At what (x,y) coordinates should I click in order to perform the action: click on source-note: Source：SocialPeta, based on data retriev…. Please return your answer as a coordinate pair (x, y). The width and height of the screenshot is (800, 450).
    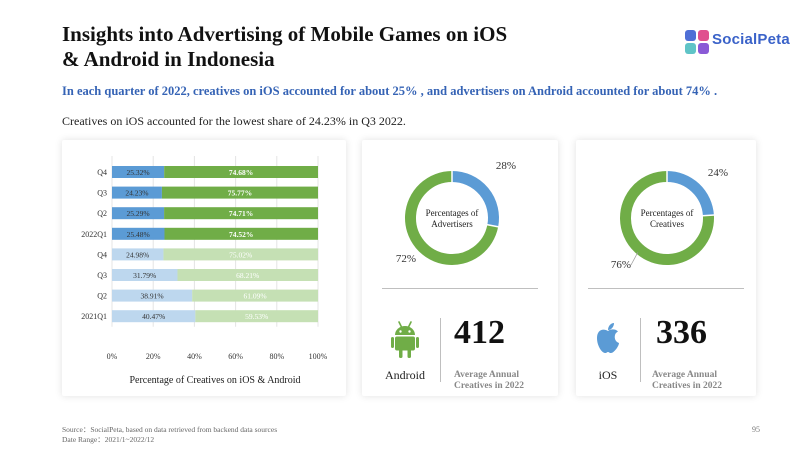
    Looking at the image, I should click on (170, 434).